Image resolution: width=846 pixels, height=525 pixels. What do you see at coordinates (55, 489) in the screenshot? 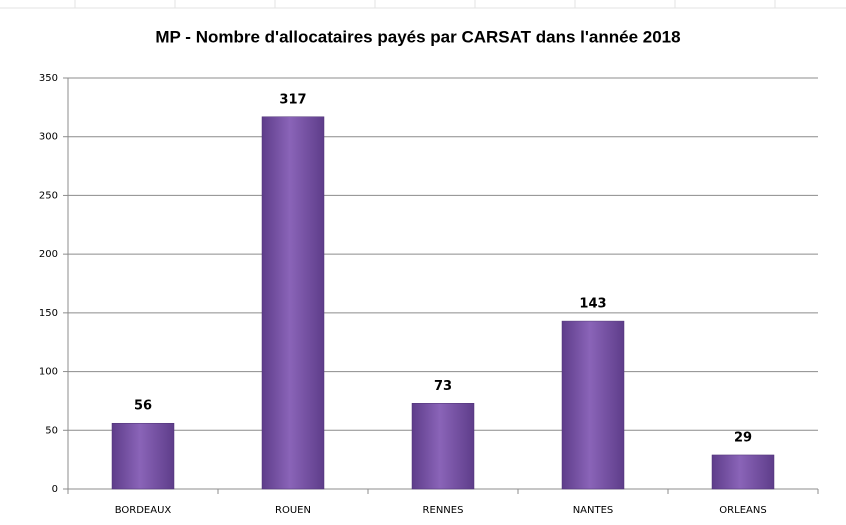
I see `y-tick-label: 0` at bounding box center [55, 489].